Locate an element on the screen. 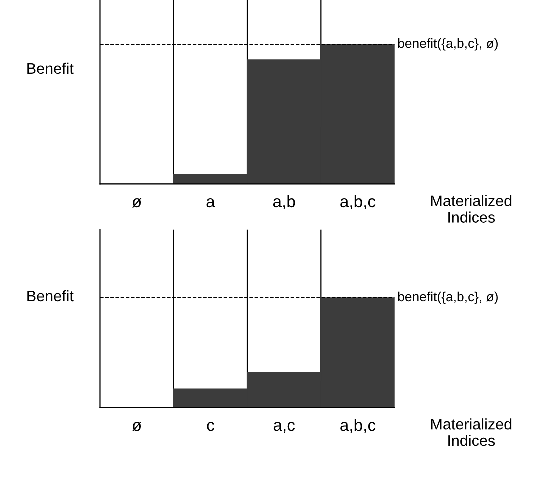 The image size is (560, 481). x-tick-label: a is located at coordinates (211, 203).